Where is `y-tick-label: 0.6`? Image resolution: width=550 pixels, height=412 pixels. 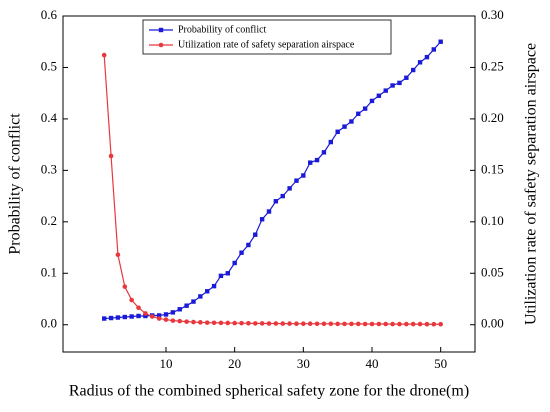 y-tick-label: 0.6 is located at coordinates (49, 14).